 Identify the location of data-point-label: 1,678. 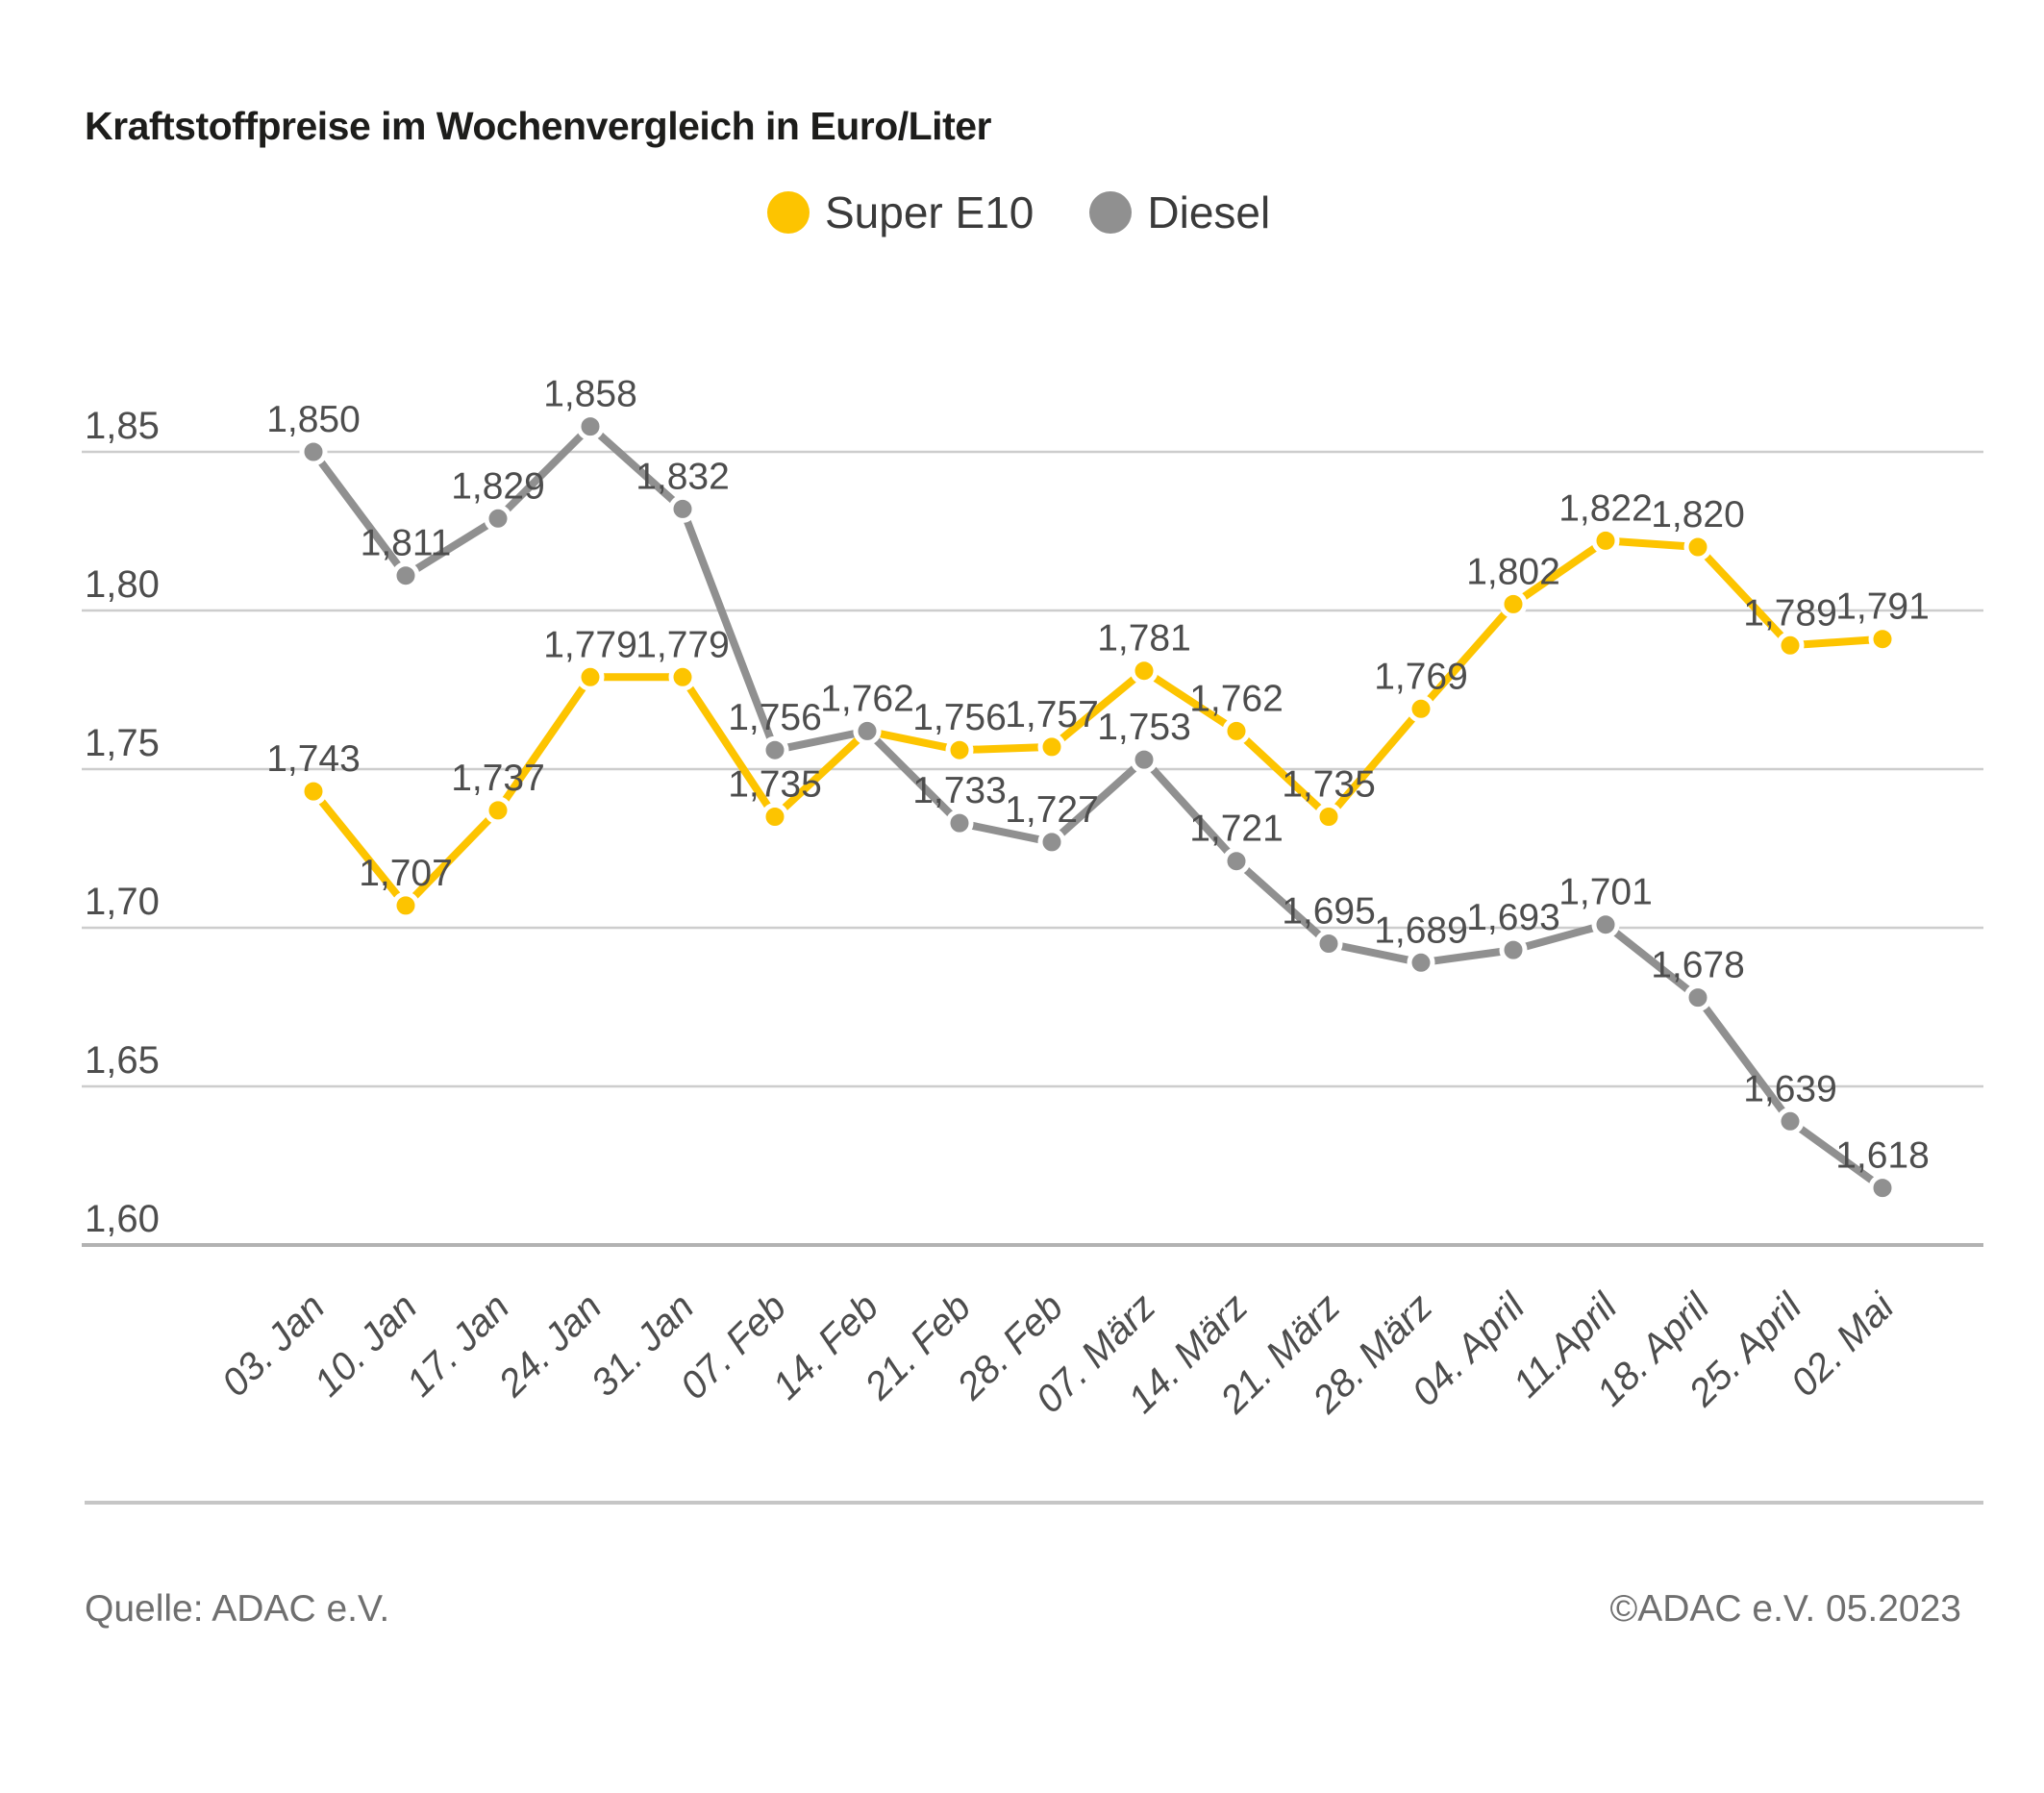
(1698, 965).